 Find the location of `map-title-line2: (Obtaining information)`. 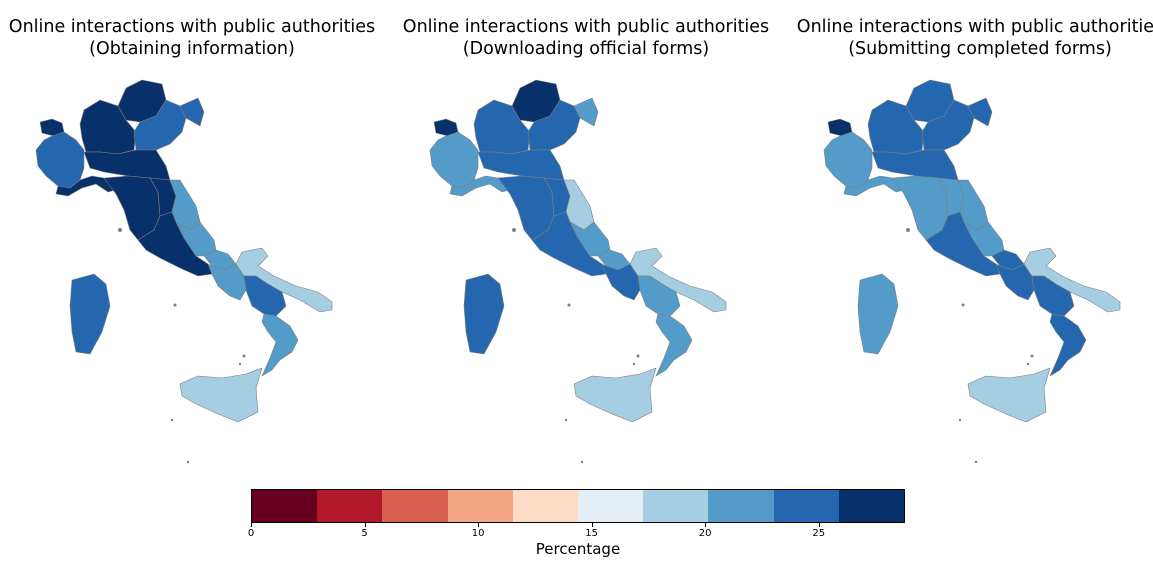

map-title-line2: (Obtaining information) is located at coordinates (192, 49).